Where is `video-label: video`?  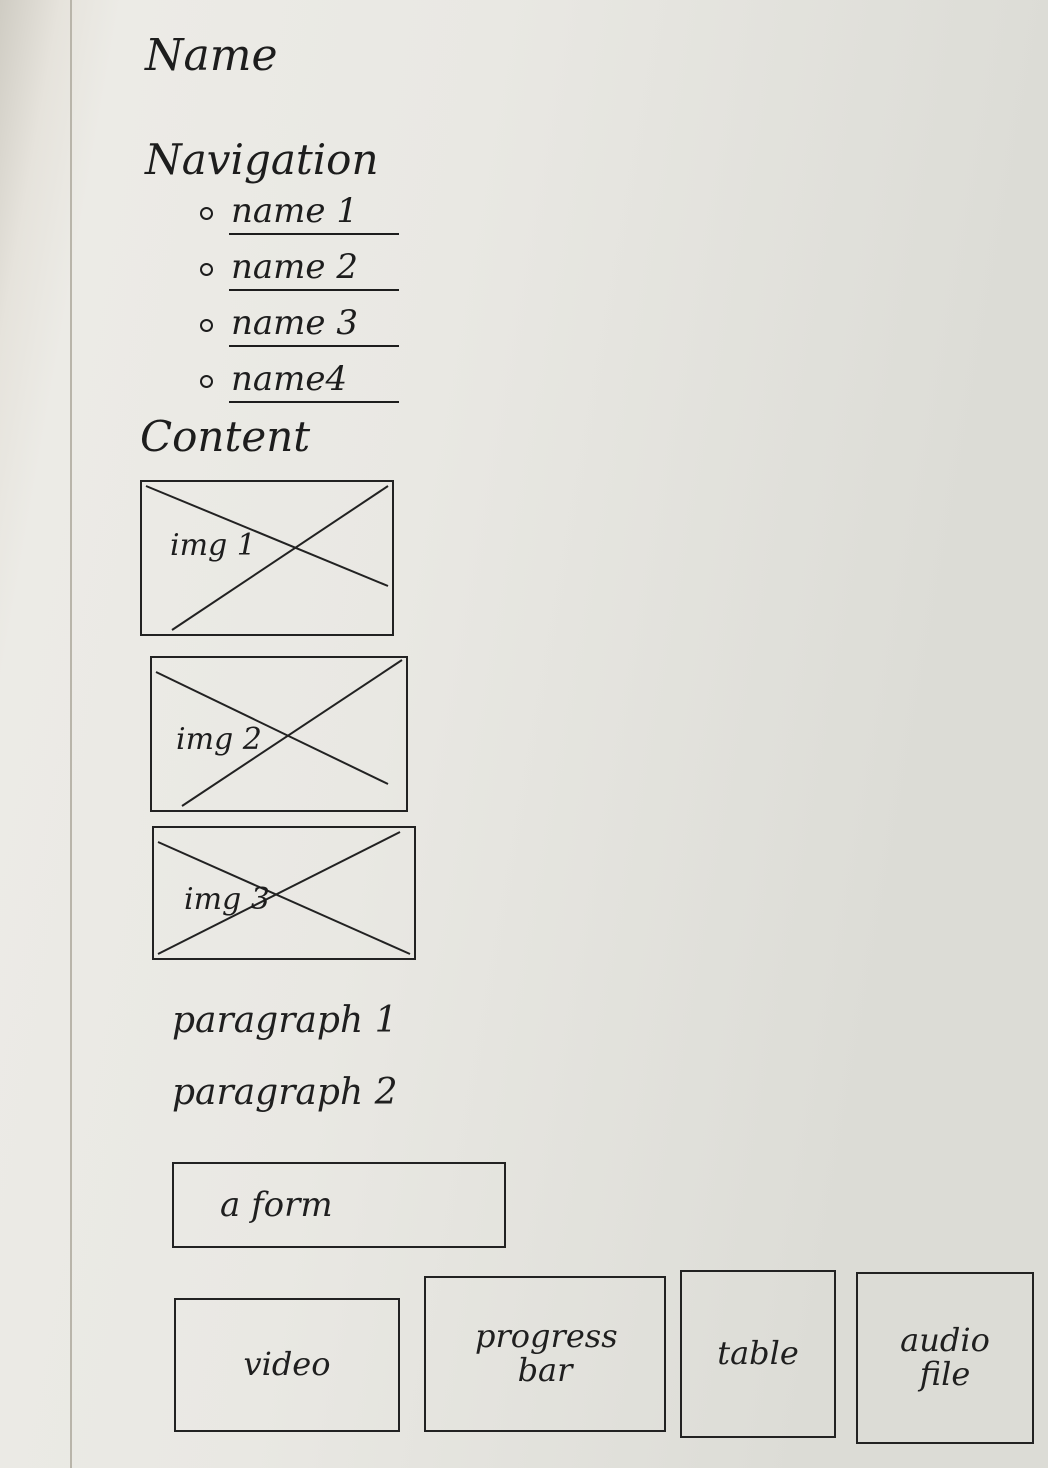
video-label: video is located at coordinates (287, 1365).